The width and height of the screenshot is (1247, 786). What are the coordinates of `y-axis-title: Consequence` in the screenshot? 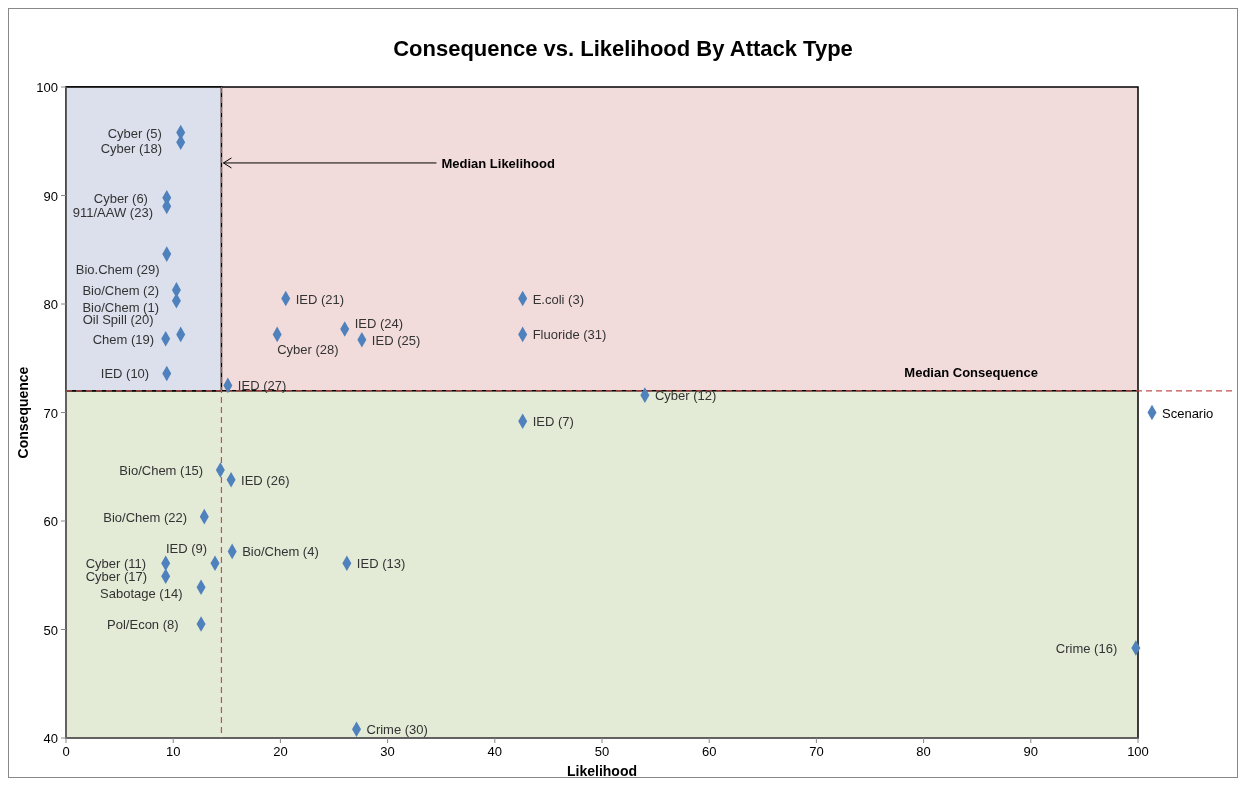 It's located at (23, 412).